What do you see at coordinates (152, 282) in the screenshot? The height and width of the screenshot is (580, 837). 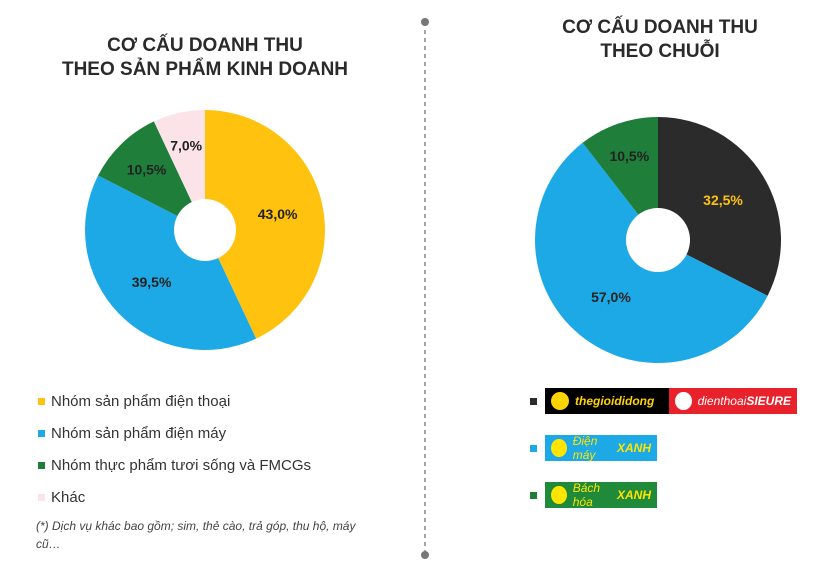 I see `slice-label-1: 39,5%` at bounding box center [152, 282].